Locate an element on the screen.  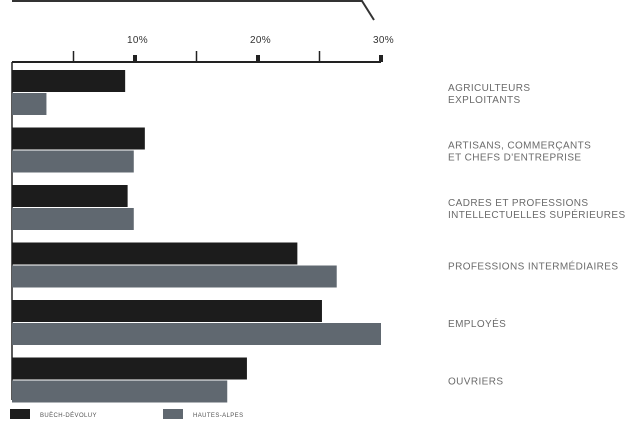
top-bracket-line is located at coordinates (193, 10).